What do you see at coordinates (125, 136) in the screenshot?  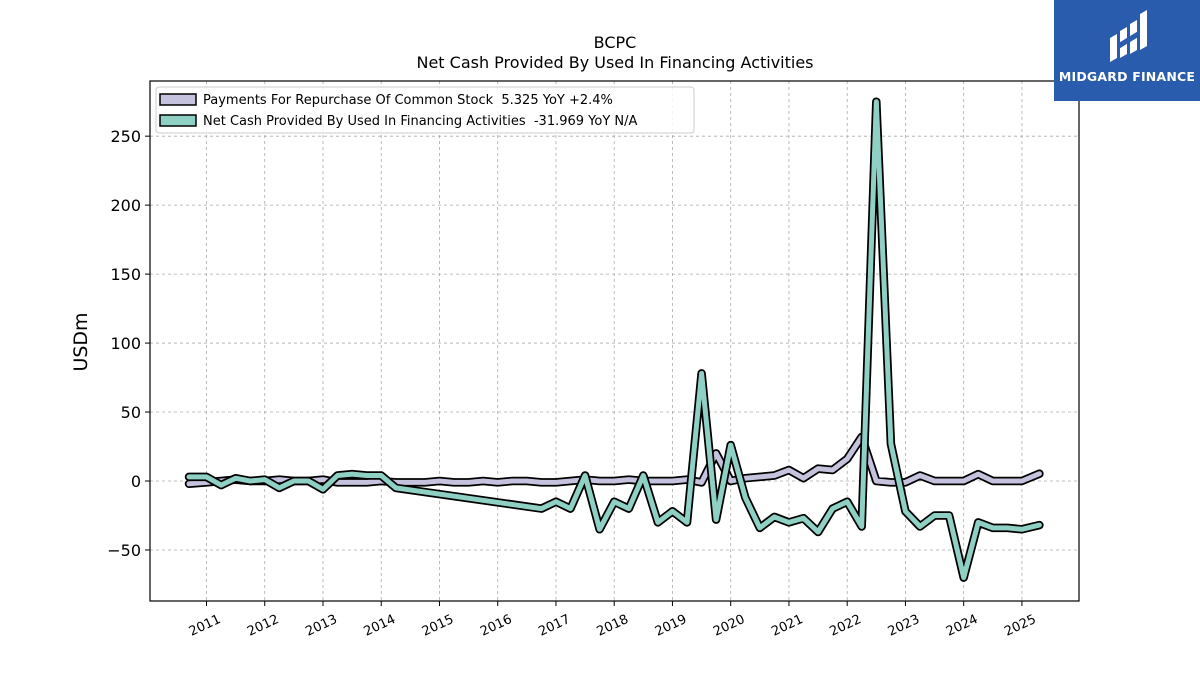 I see `y-tick-label: 250` at bounding box center [125, 136].